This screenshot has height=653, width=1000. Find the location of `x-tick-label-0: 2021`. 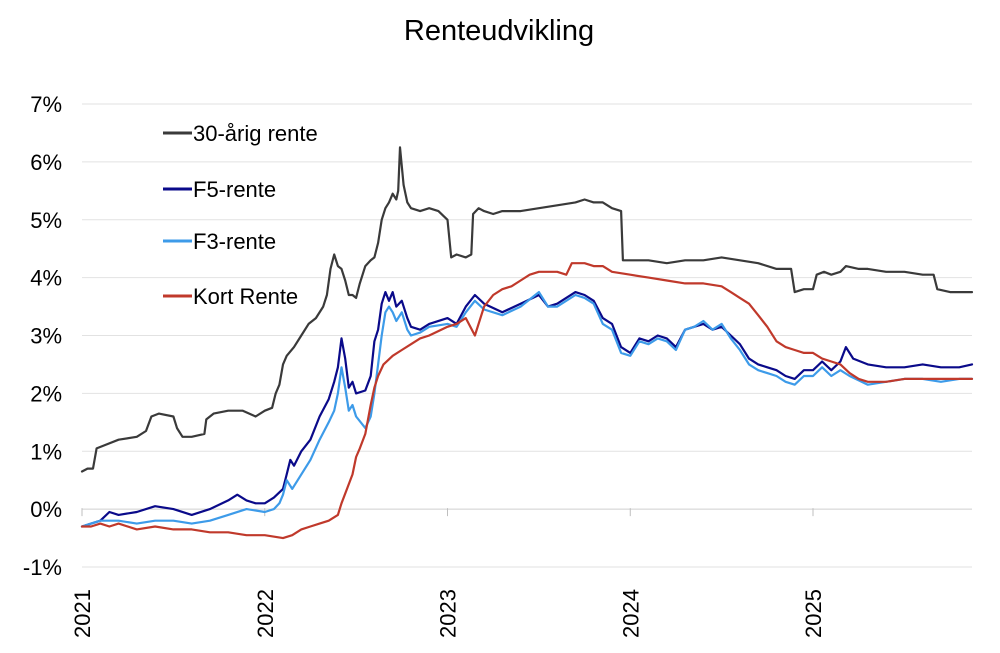

x-tick-label-0: 2021 is located at coordinates (82, 613).